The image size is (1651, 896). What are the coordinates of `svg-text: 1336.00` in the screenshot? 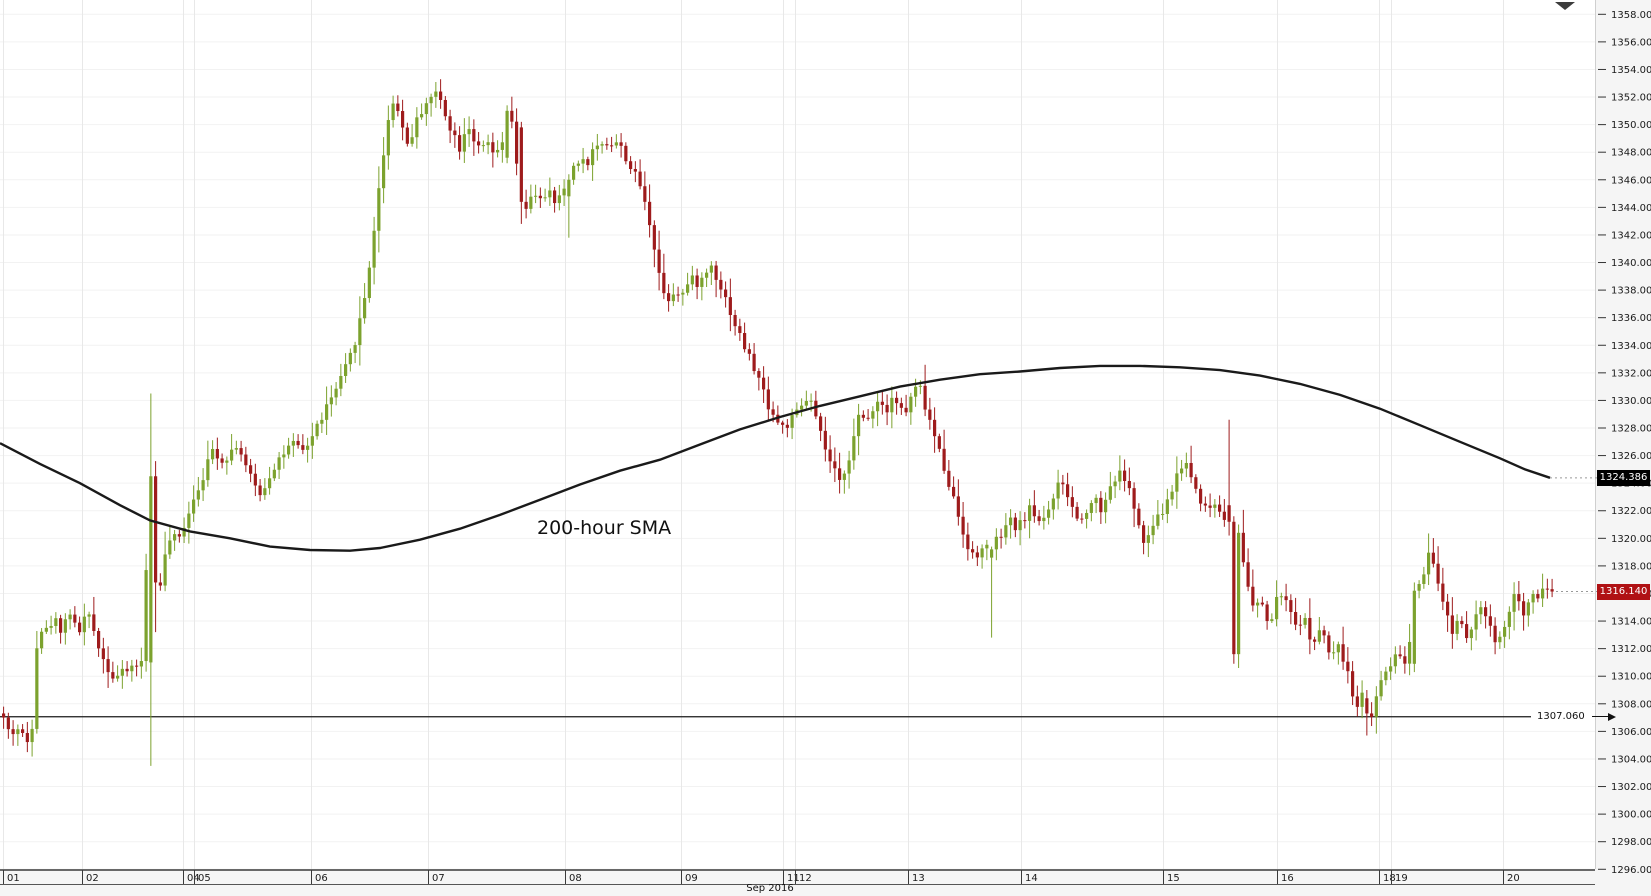 It's located at (1631, 318).